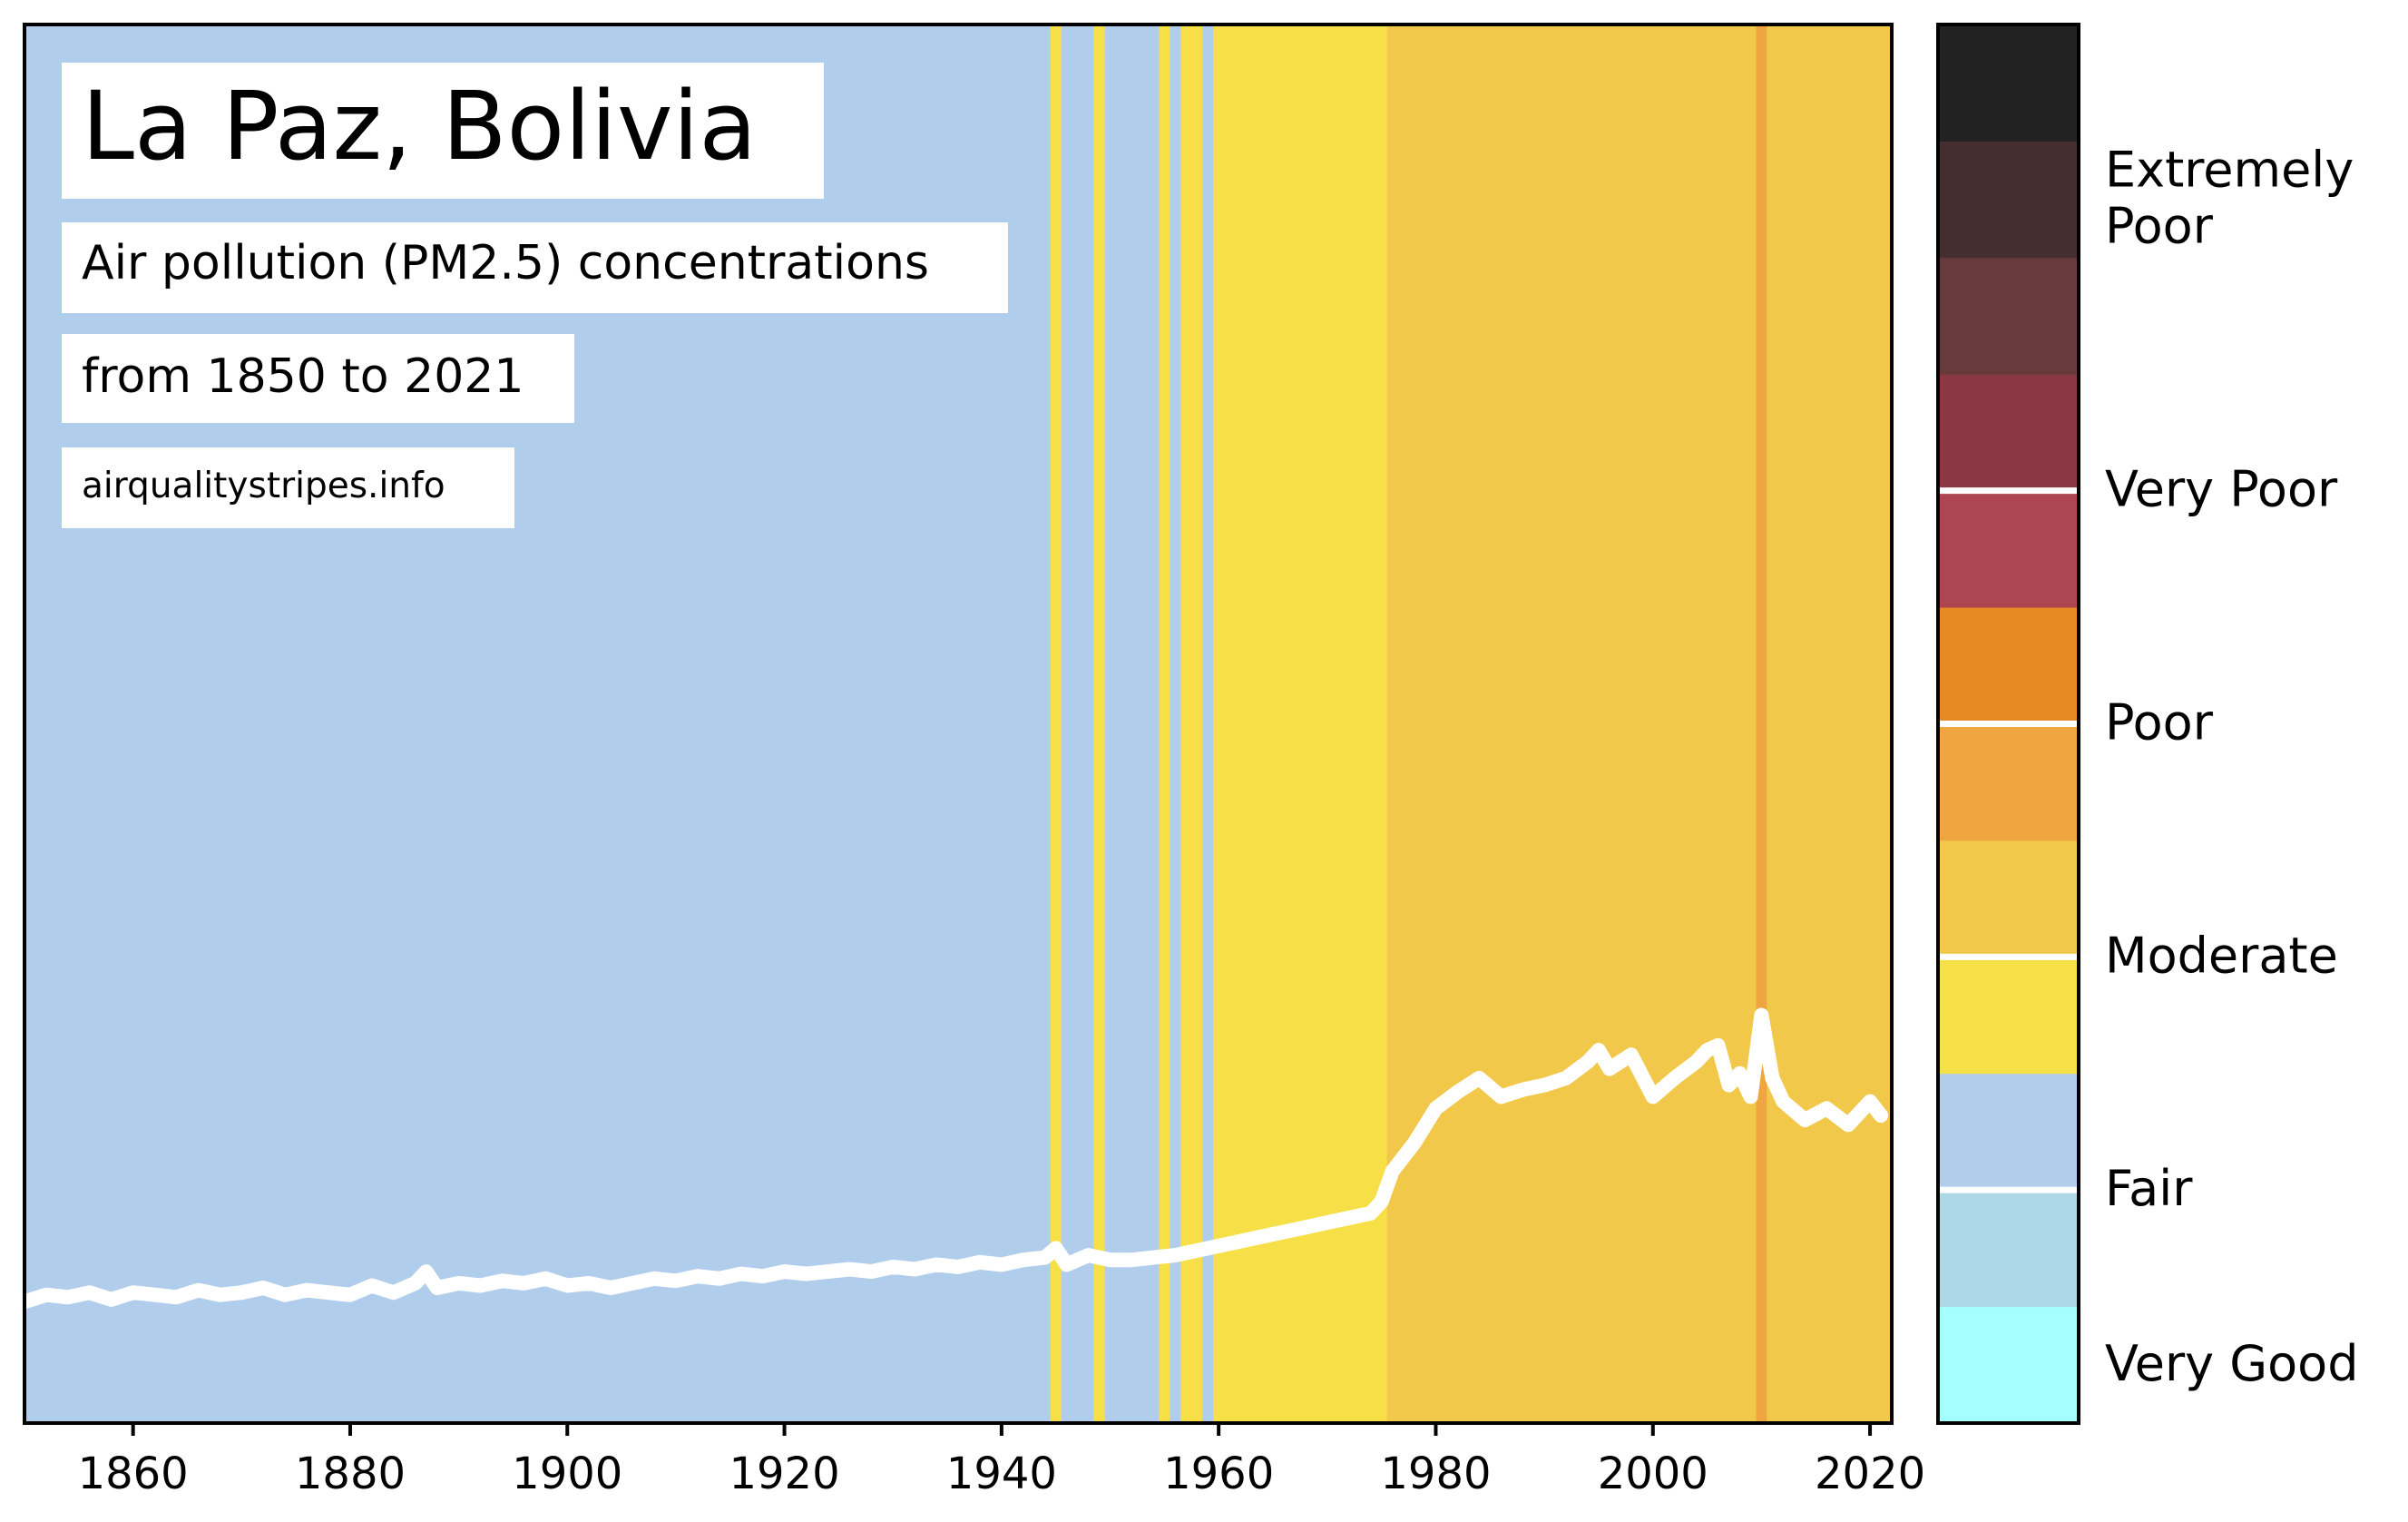 This screenshot has width=2408, height=1522. Describe the element at coordinates (2222, 955) in the screenshot. I see `legend-label-moderate: Moderate` at that location.